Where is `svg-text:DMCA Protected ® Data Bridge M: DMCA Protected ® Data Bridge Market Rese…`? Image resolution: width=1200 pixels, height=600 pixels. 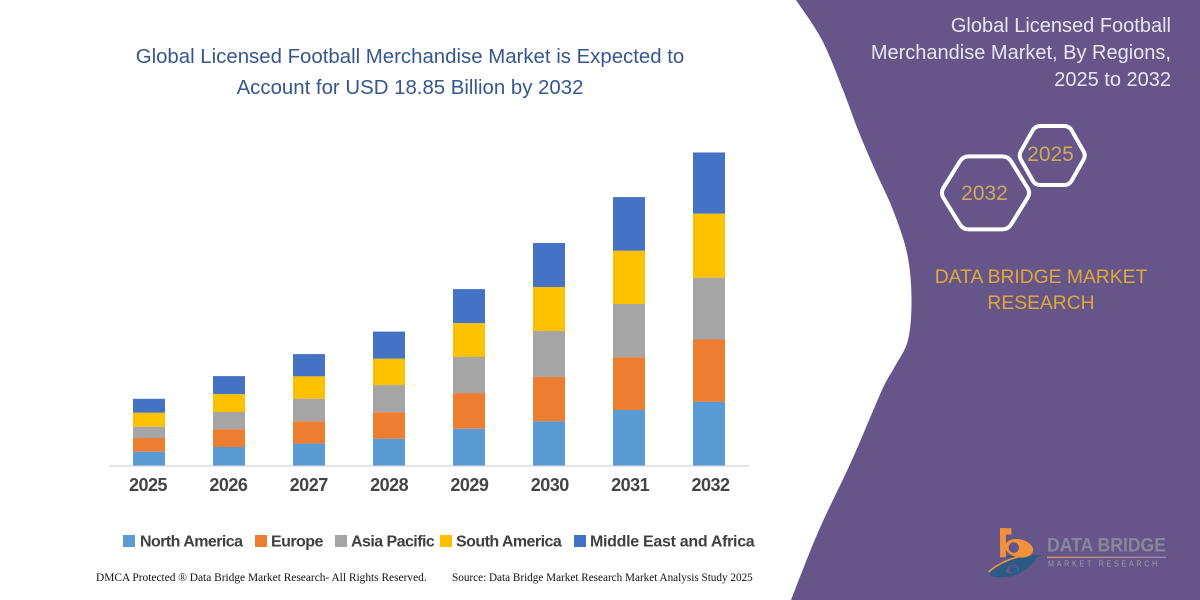 svg-text:DMCA Protected ® Data Bridge M: DMCA Protected ® Data Bridge Market Rese… is located at coordinates (261, 578).